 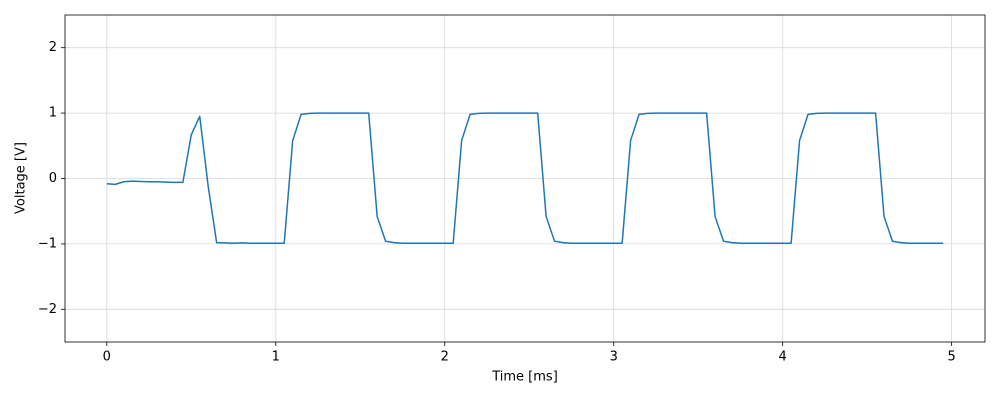 What do you see at coordinates (47, 243) in the screenshot?
I see `y-tick-label: −1` at bounding box center [47, 243].